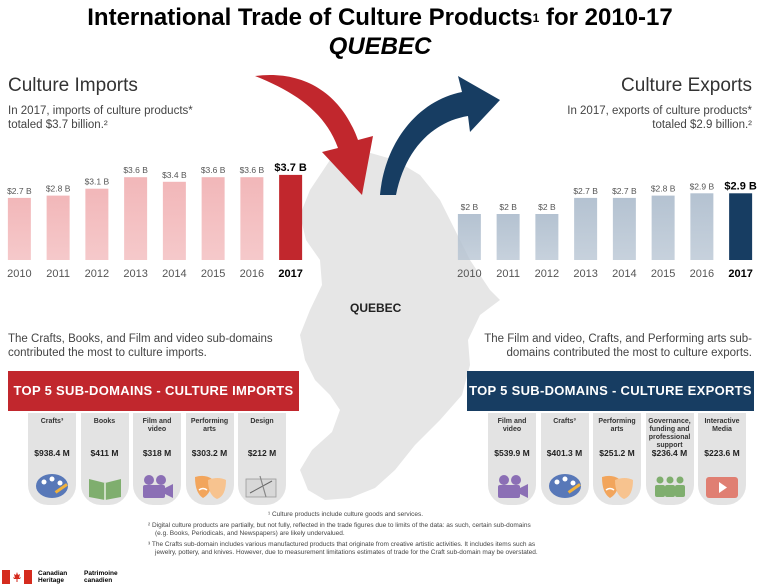 This screenshot has width=760, height=587. Describe the element at coordinates (663, 189) in the screenshot. I see `exports-value-label: $2.8 B` at that location.